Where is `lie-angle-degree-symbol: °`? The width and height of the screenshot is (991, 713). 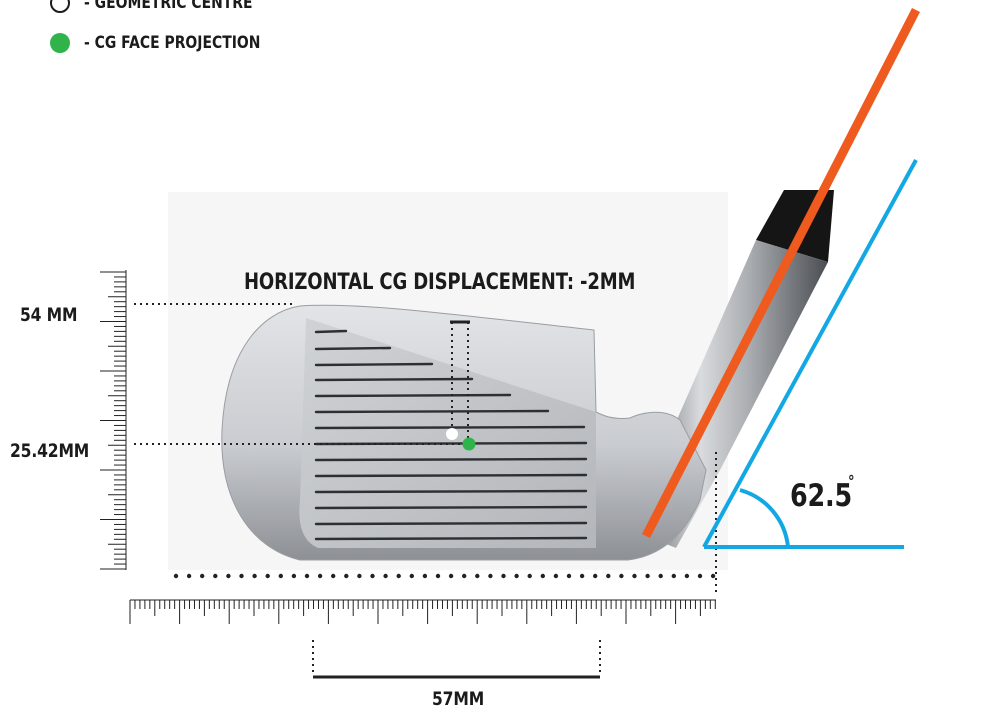 lie-angle-degree-symbol: ° is located at coordinates (851, 481).